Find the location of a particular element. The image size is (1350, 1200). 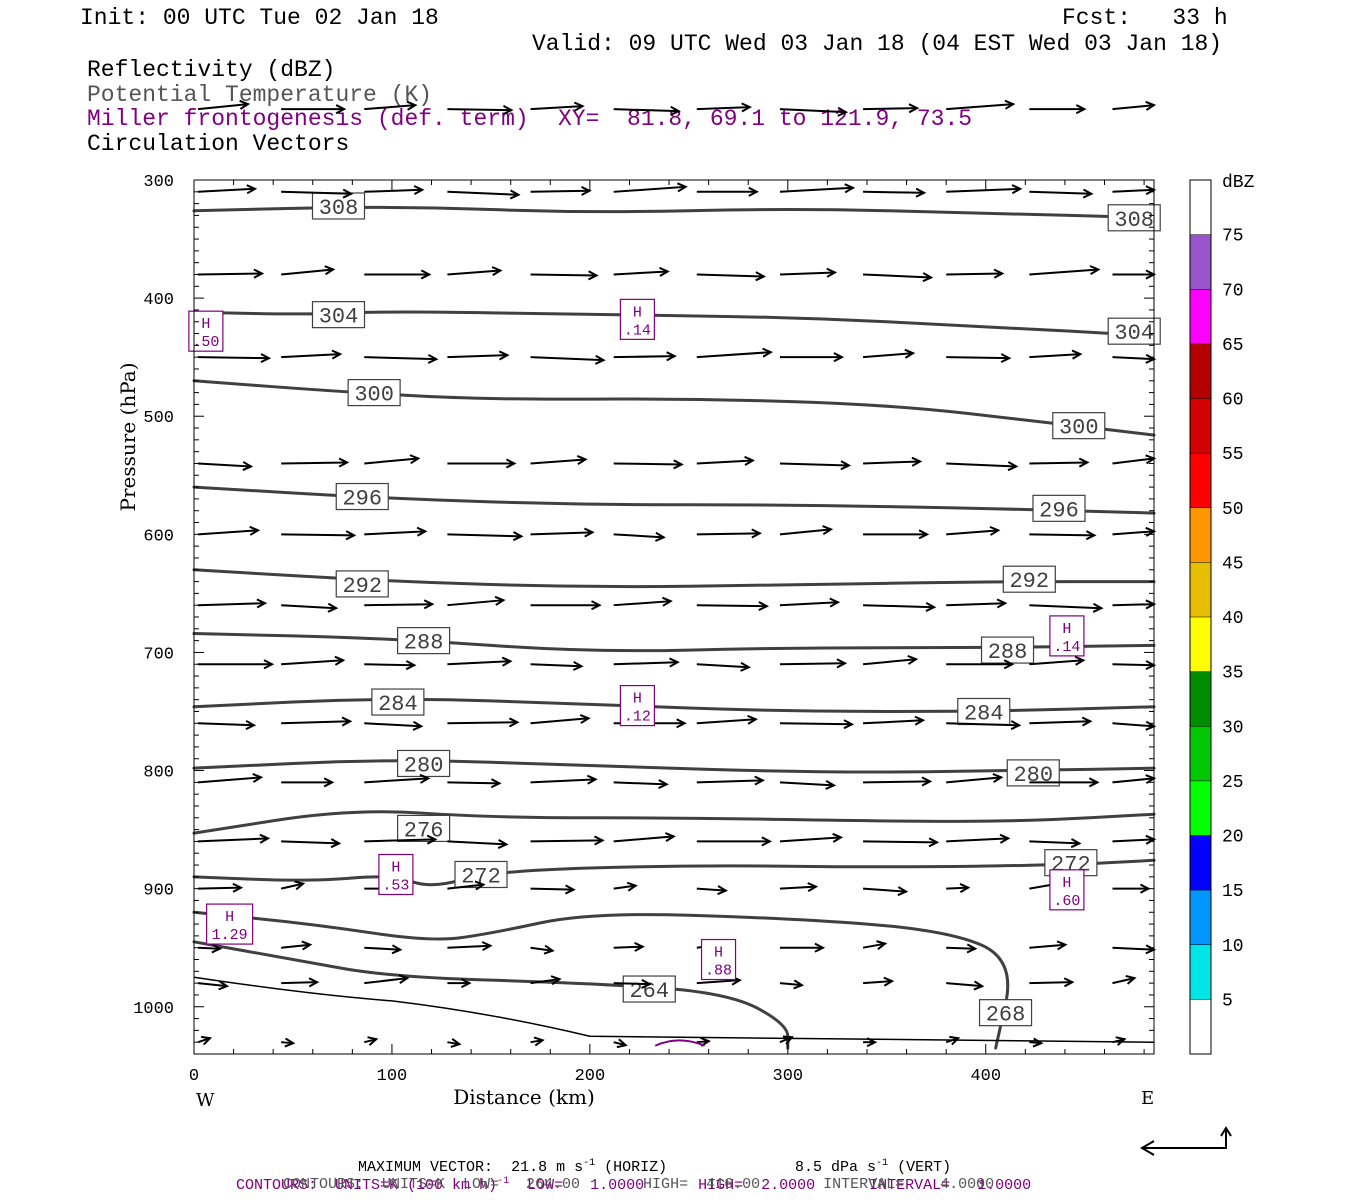

colorbar-label-30: 30 is located at coordinates (1233, 728).